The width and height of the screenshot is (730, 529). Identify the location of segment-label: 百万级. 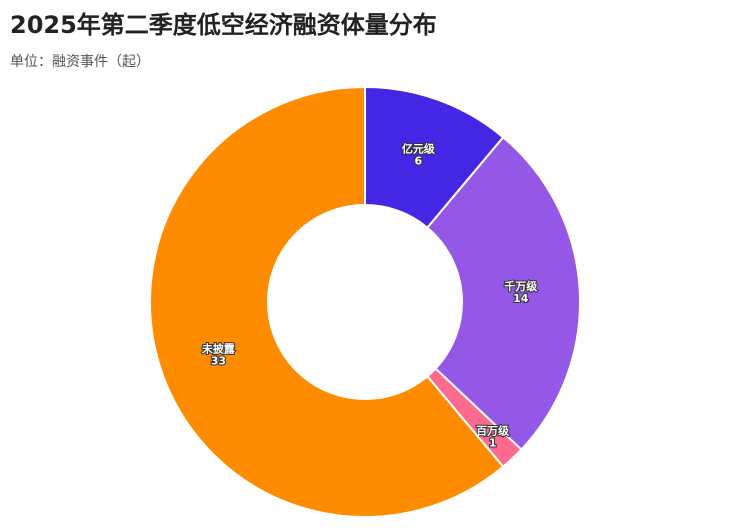
(493, 430).